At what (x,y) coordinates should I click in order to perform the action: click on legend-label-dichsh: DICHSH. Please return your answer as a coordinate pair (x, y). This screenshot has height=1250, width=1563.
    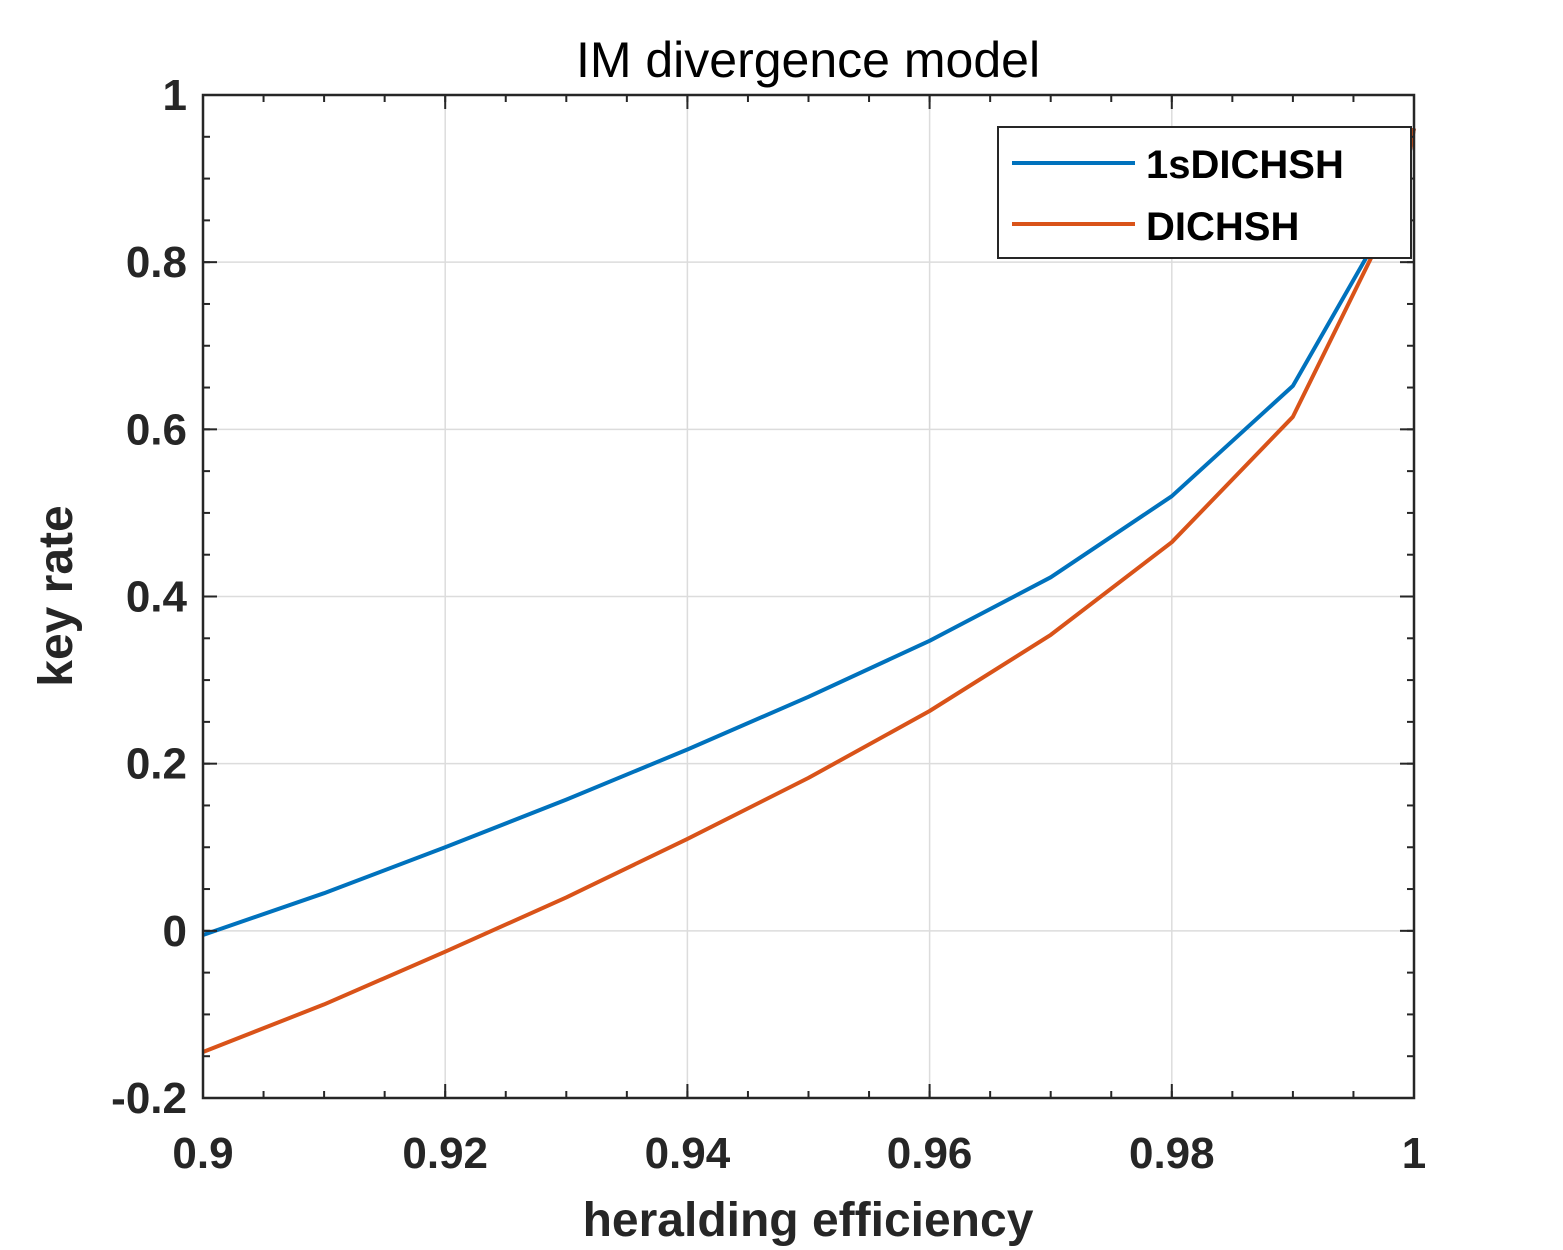
    Looking at the image, I should click on (1222, 227).